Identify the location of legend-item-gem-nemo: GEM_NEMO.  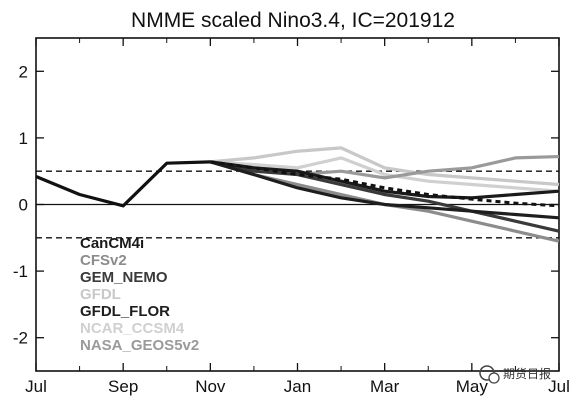
(124, 277).